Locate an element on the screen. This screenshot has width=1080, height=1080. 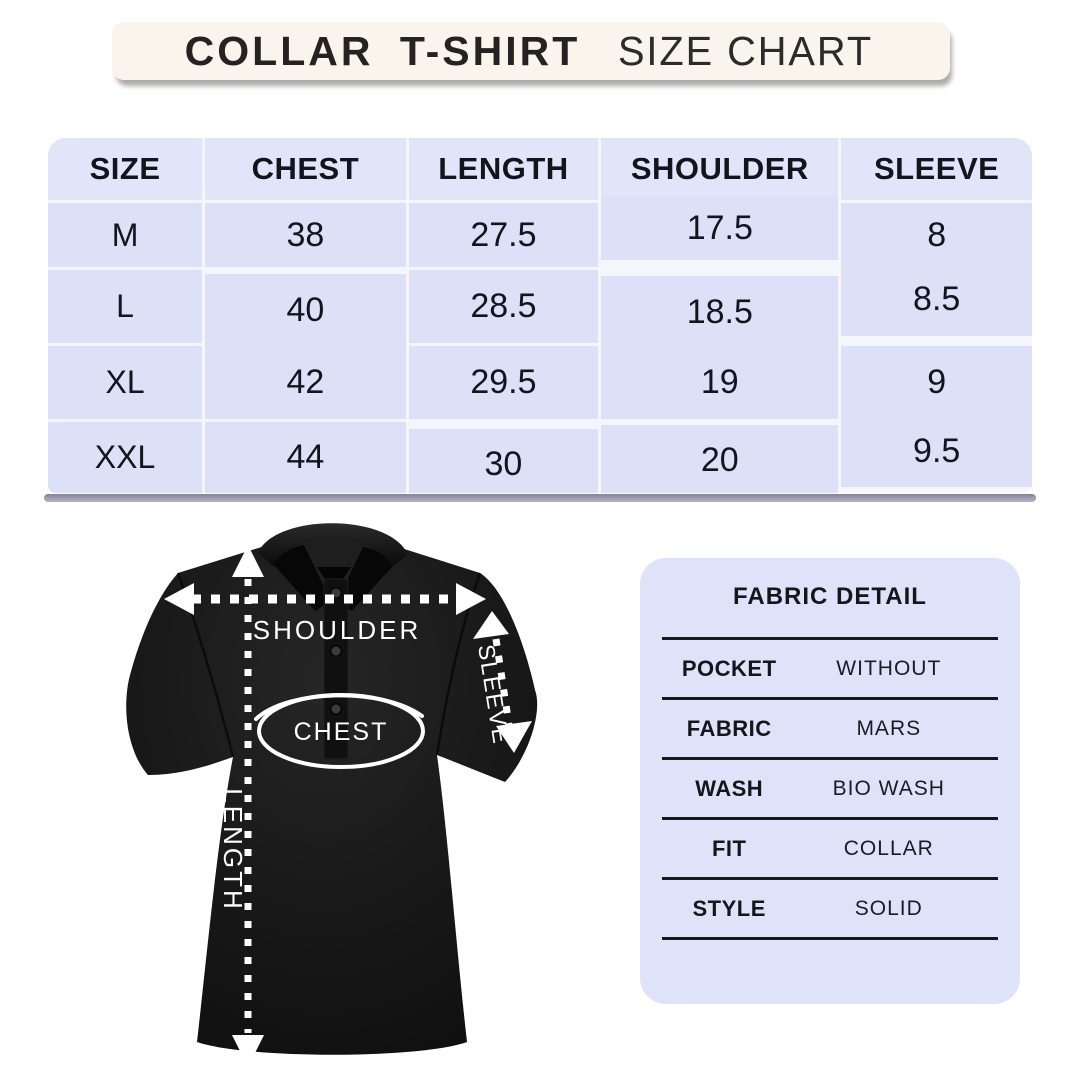
fabric-row-label: FIT is located at coordinates (729, 848).